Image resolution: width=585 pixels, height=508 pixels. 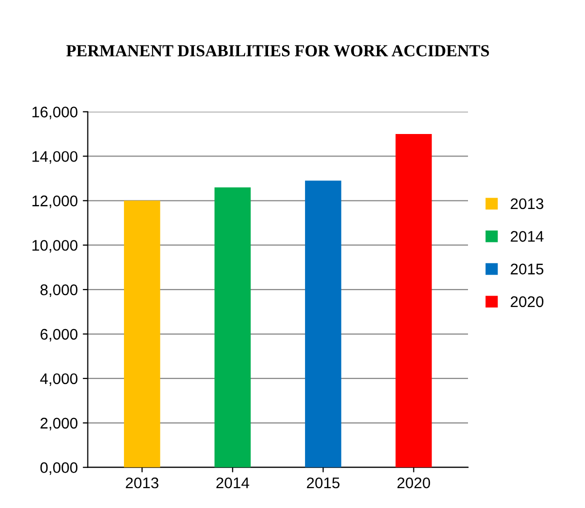 I want to click on legend-label: 2014, so click(x=527, y=236).